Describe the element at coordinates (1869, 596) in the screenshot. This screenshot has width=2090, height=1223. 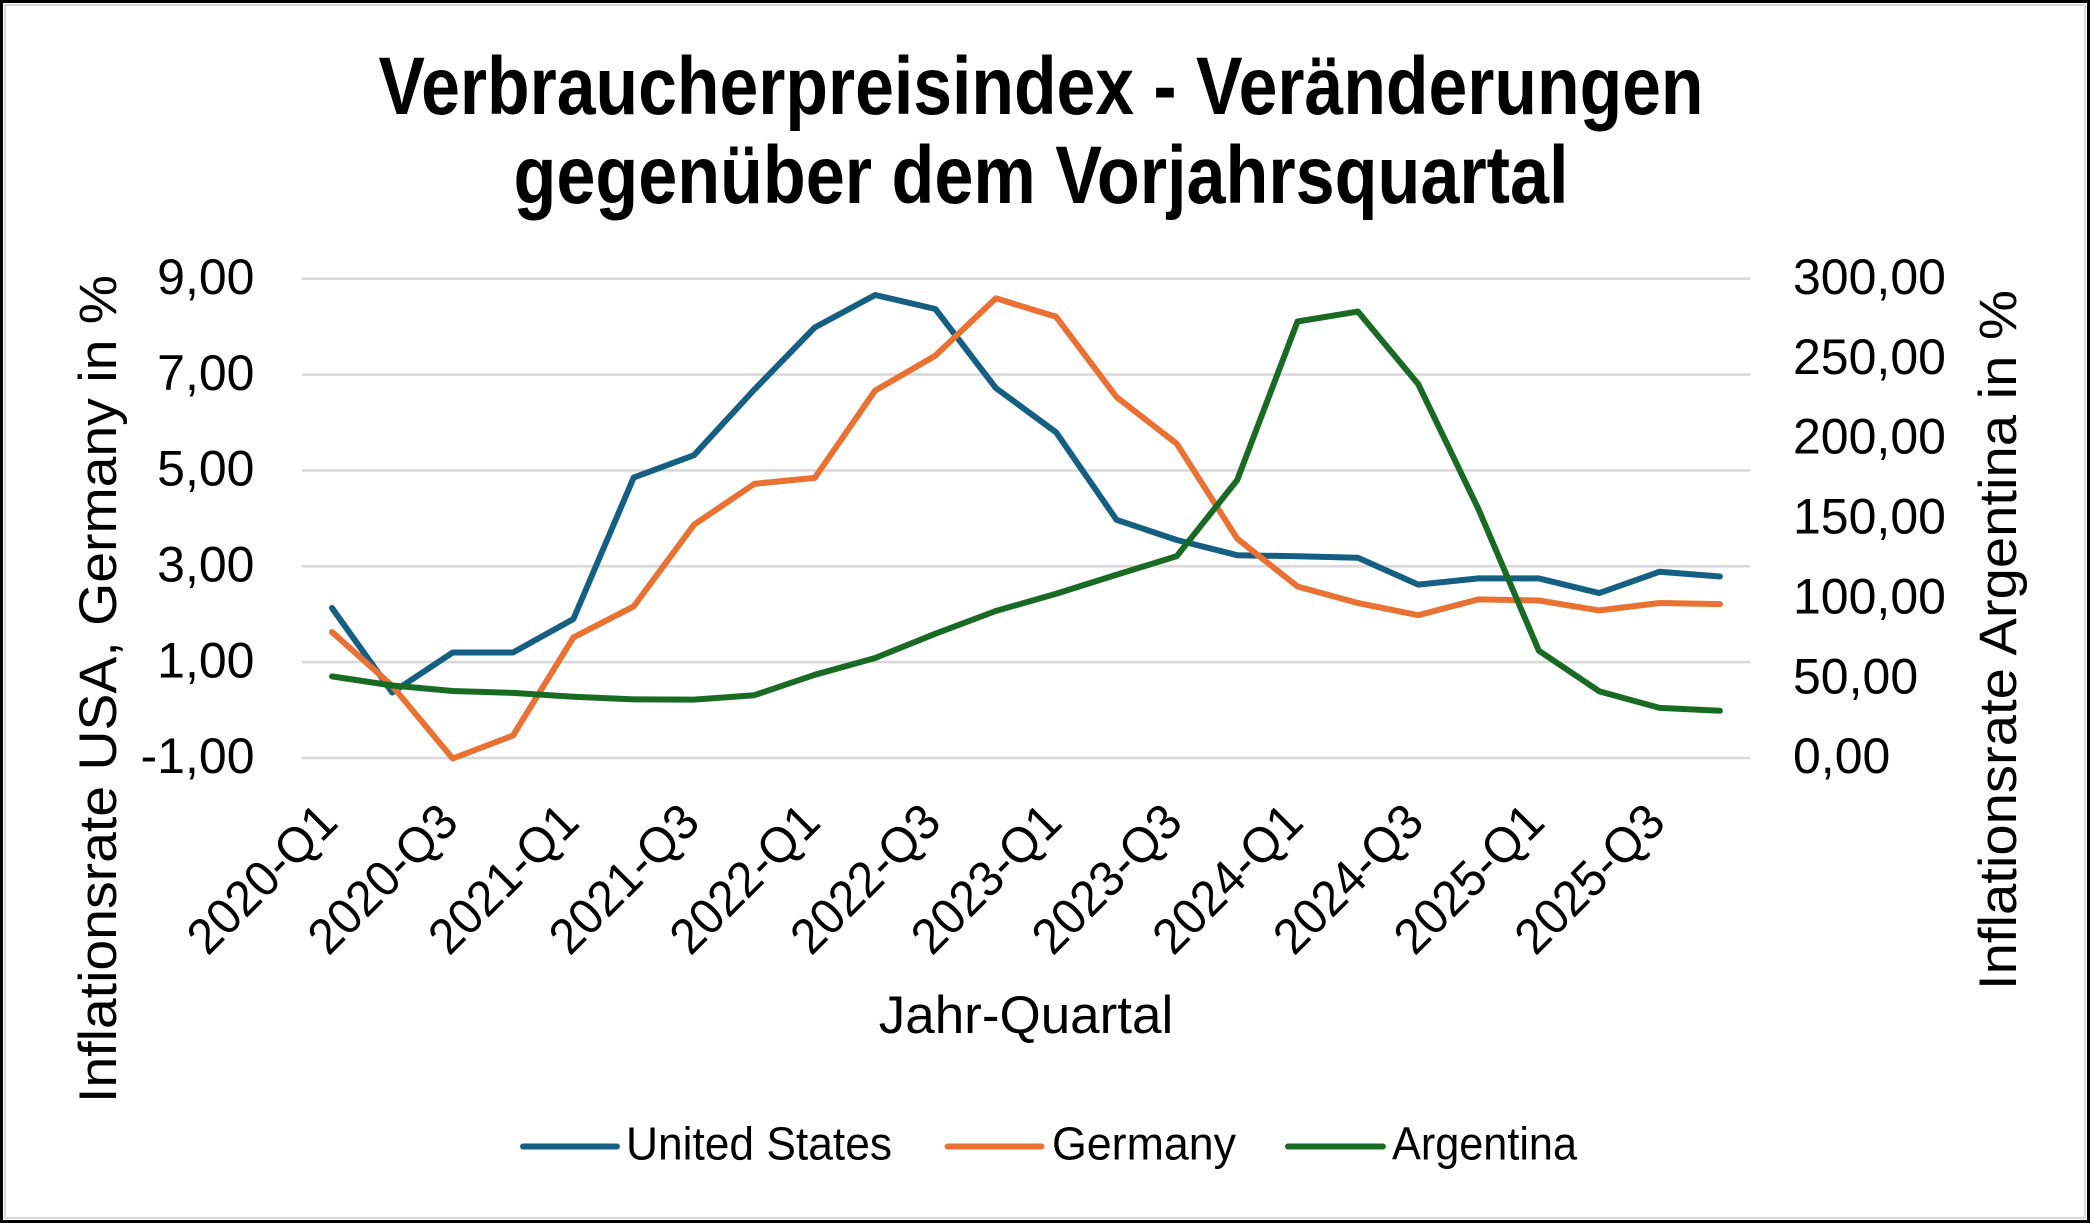
I see `svg-text: 100,00` at that location.